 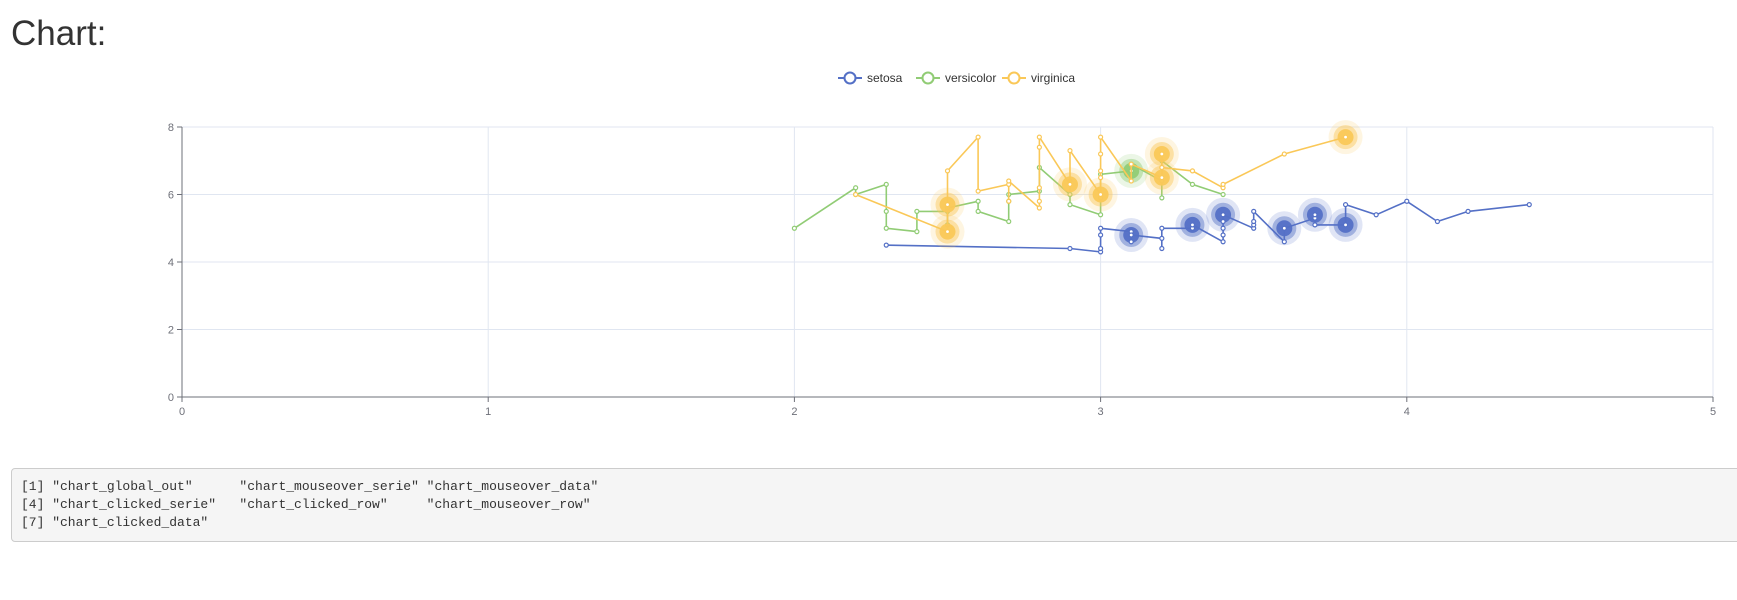 I want to click on legend-label: setosa, so click(x=885, y=78).